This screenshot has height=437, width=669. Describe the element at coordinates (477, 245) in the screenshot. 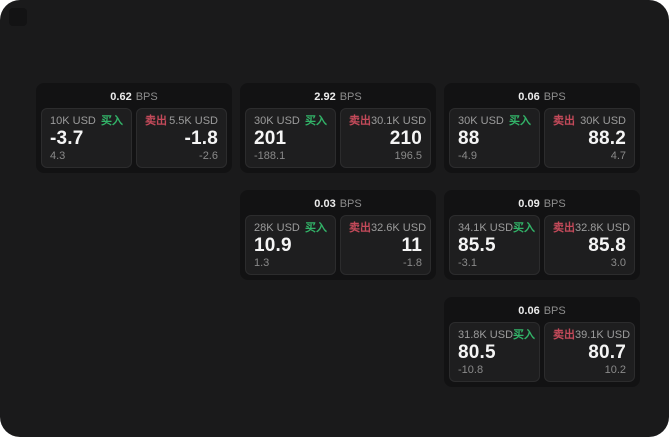

I see `buy-price-value: 85.5` at that location.